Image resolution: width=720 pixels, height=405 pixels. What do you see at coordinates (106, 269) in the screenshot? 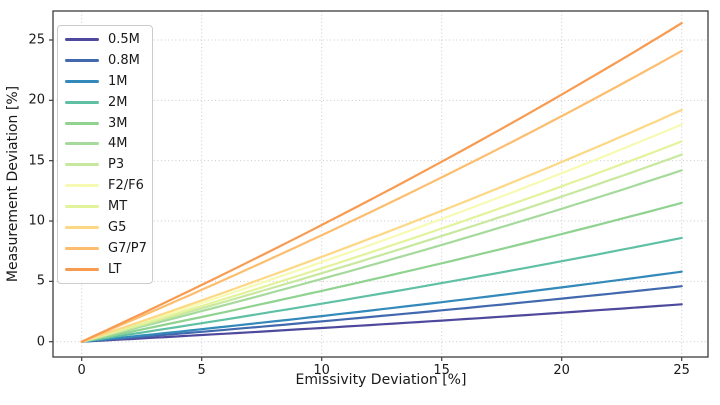
I see `legend-item: LT` at bounding box center [106, 269].